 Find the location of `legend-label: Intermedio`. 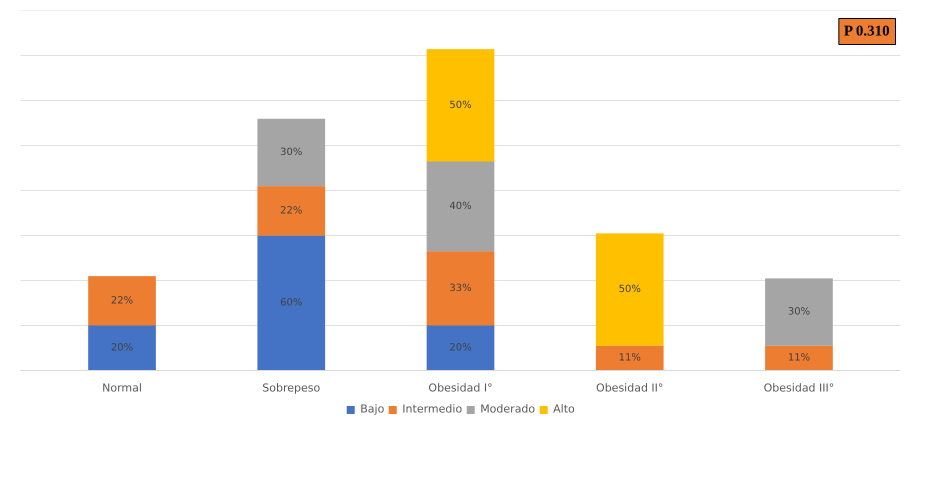

legend-label: Intermedio is located at coordinates (432, 409).